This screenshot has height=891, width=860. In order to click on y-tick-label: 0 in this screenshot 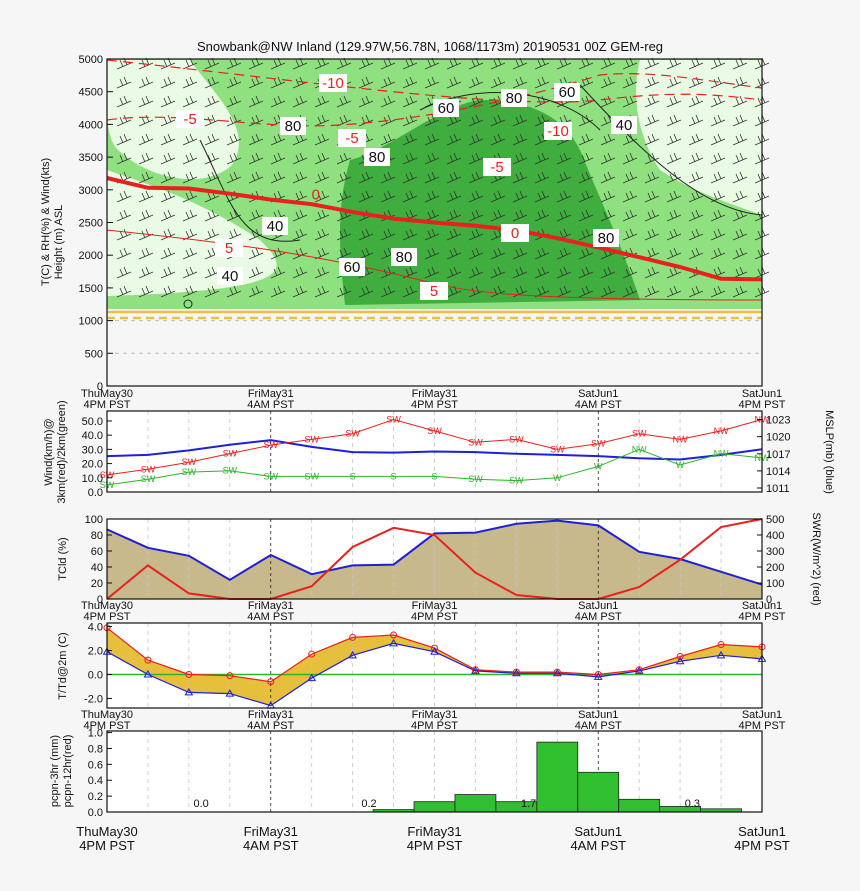, I will do `click(100, 387)`.